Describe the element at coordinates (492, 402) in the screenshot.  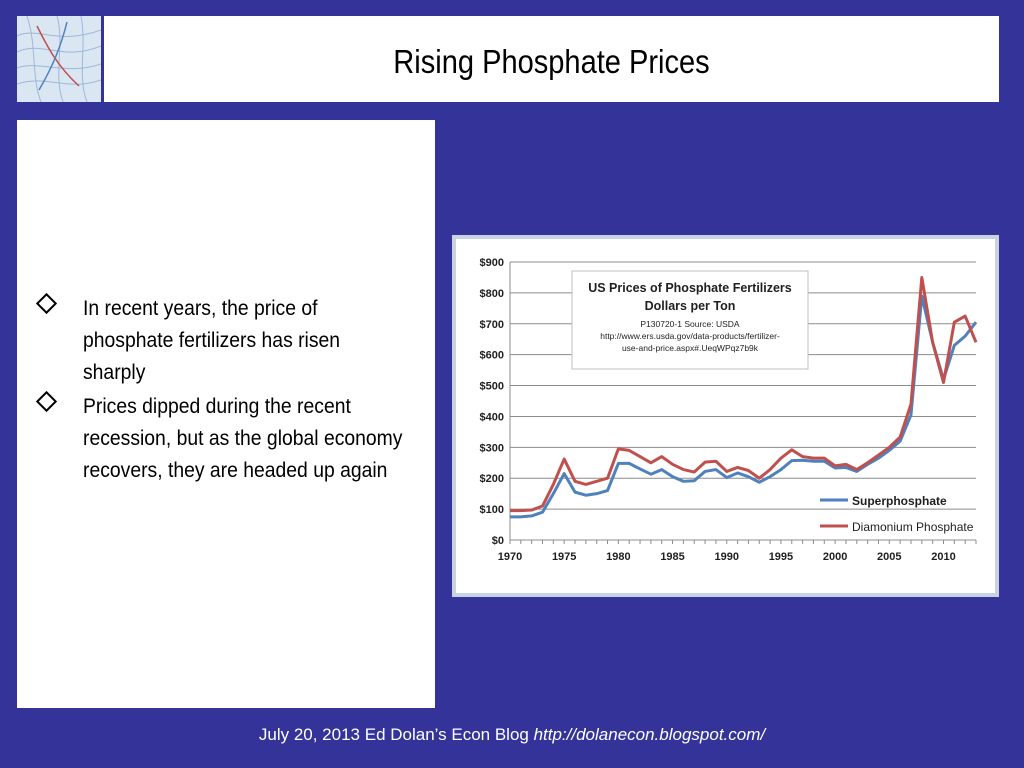
I see `y-axis-ticks: $0 $100 $200 $300 $400 $500 $600 $700 $800 $900` at that location.